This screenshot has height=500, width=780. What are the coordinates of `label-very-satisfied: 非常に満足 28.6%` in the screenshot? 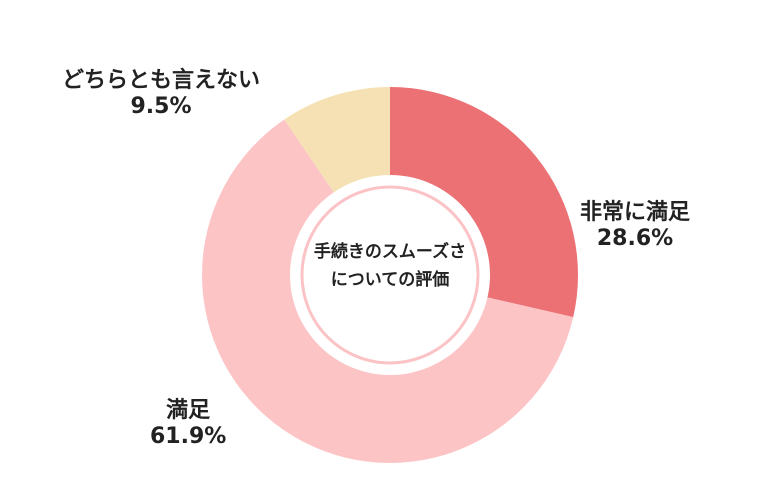 It's located at (635, 226).